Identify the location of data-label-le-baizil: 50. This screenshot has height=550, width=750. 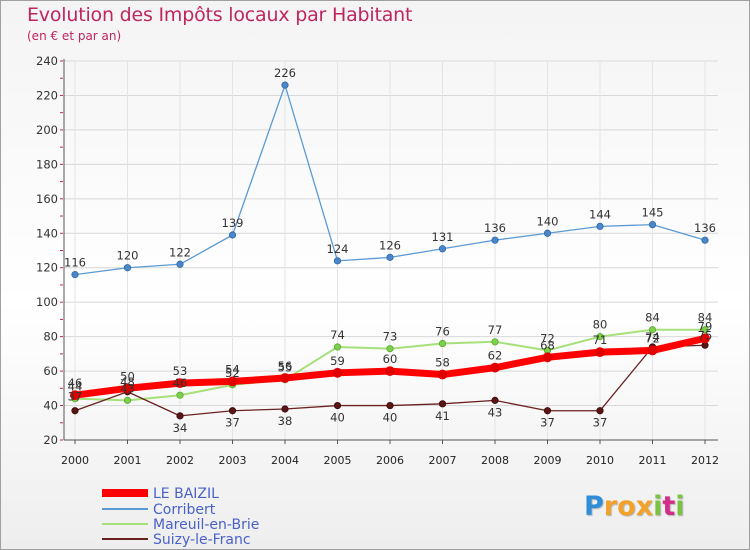
(127, 376).